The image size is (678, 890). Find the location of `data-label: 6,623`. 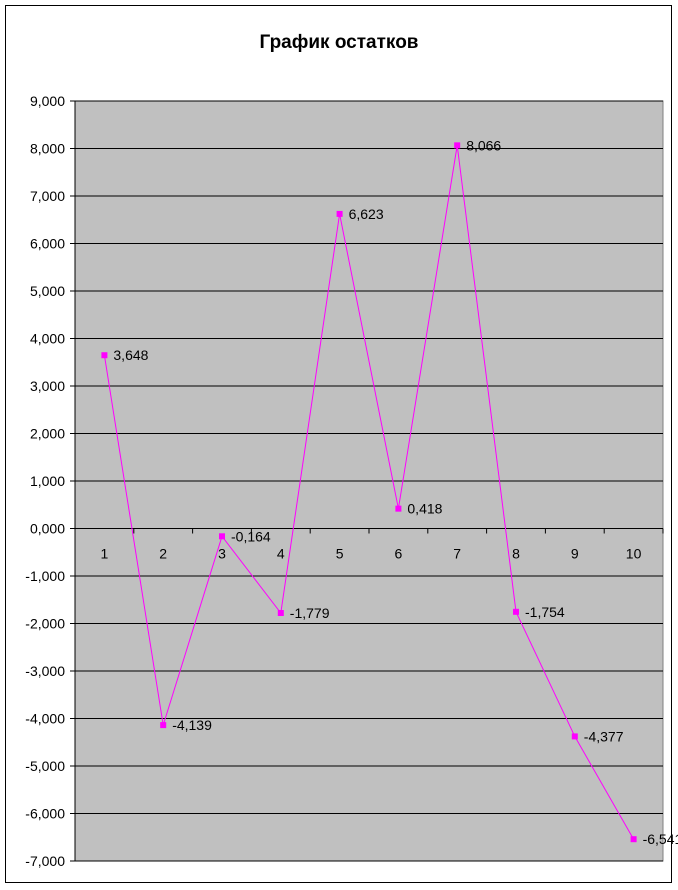

data-label: 6,623 is located at coordinates (366, 214).